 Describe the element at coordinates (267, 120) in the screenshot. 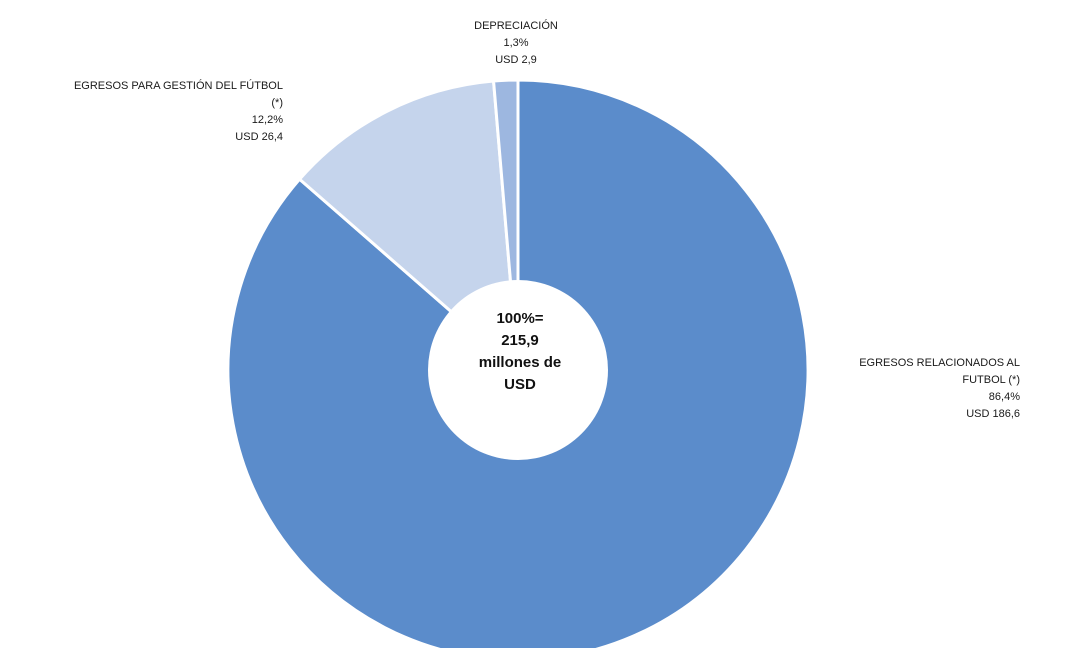

I see `slice-percent-label: 12,2%` at that location.